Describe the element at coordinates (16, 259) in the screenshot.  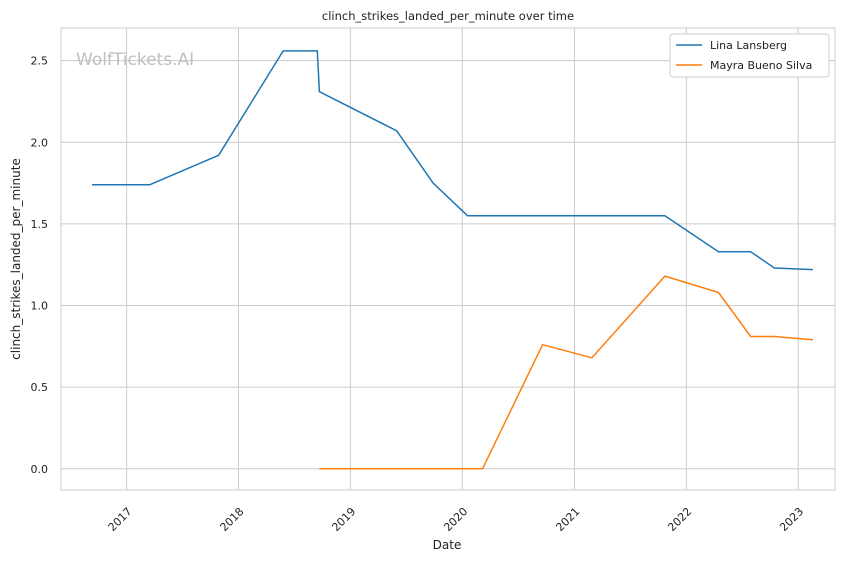
I see `y-axis-label: clinch_strikes_landed_per_minute` at that location.